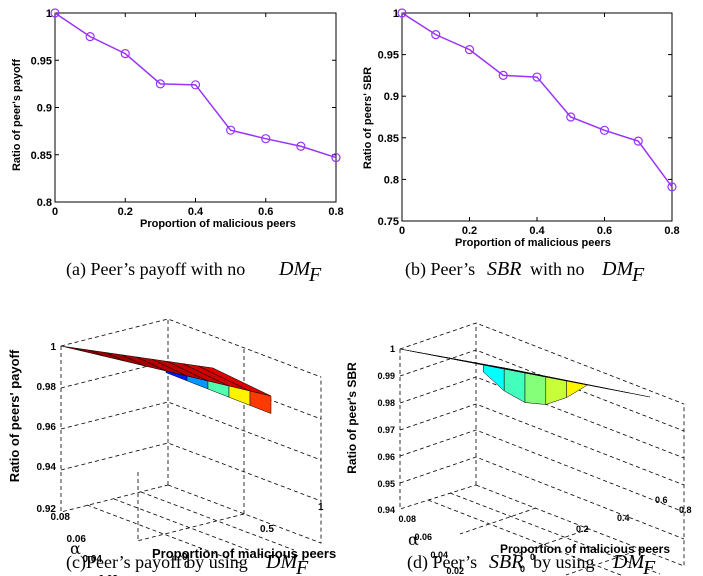 This screenshot has width=703, height=576. I want to click on y-axis-label-c: α, so click(75, 548).